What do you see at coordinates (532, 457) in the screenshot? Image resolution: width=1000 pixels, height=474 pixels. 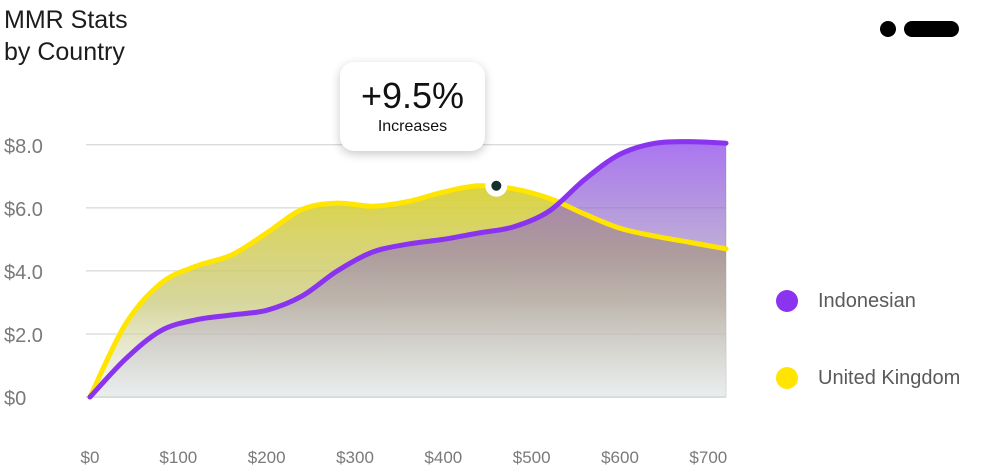 I see `x-tick-label: $500` at bounding box center [532, 457].